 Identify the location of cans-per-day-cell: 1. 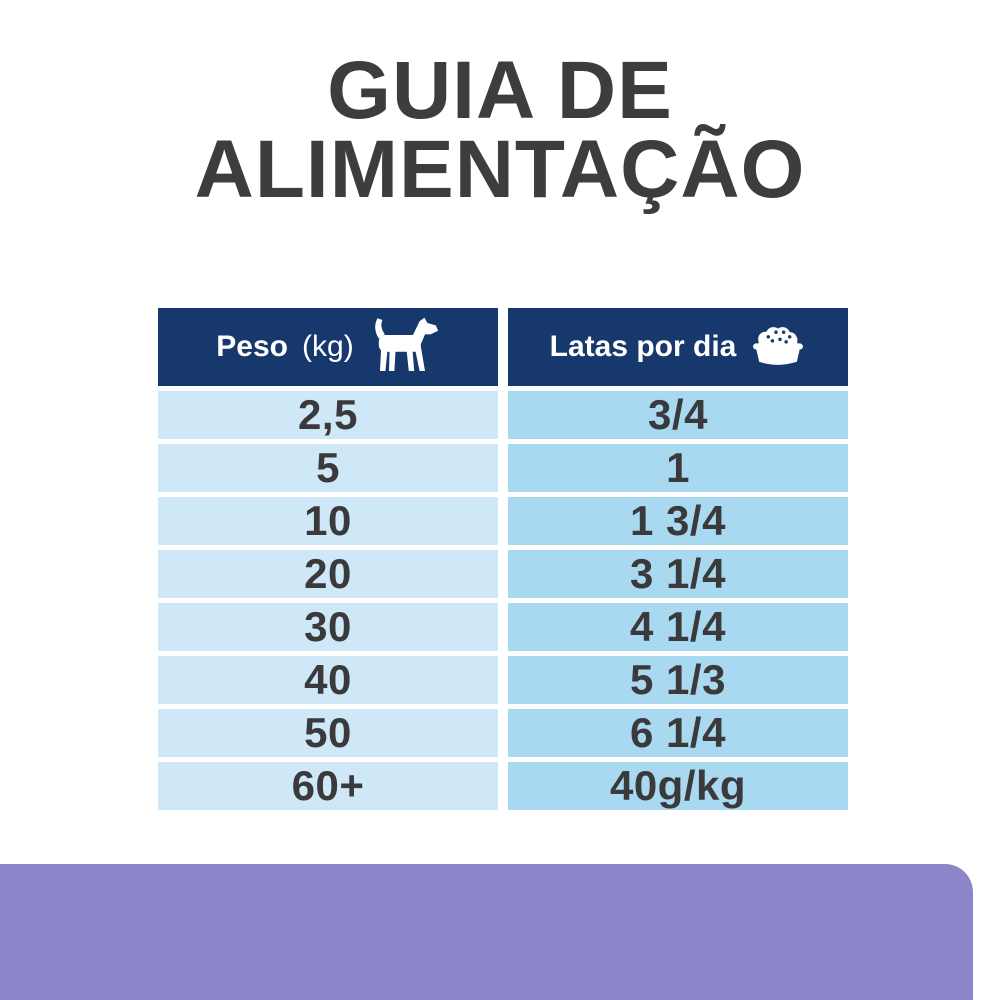
(678, 468).